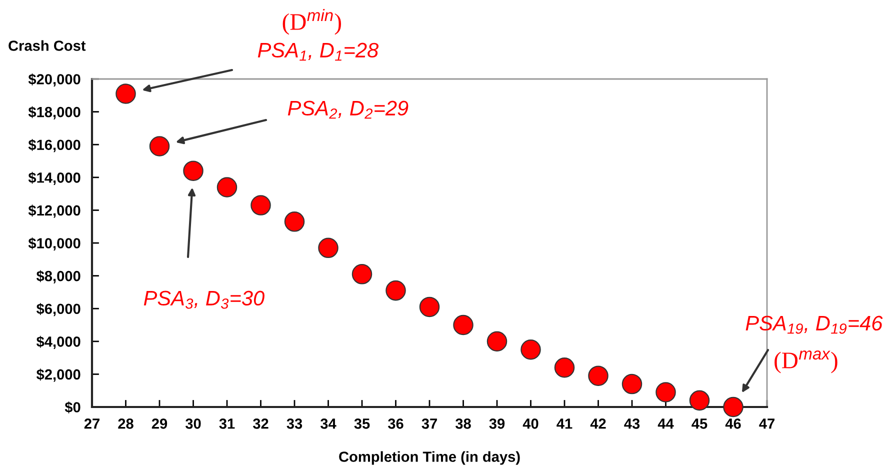  I want to click on x-tick-label: 29, so click(160, 423).